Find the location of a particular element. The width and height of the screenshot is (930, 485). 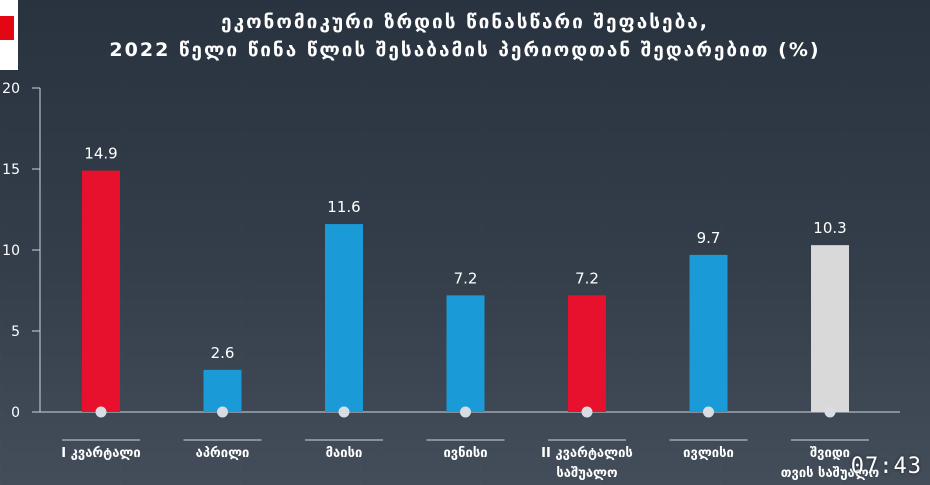

x-tick-label: I კვარტალი is located at coordinates (100, 453).